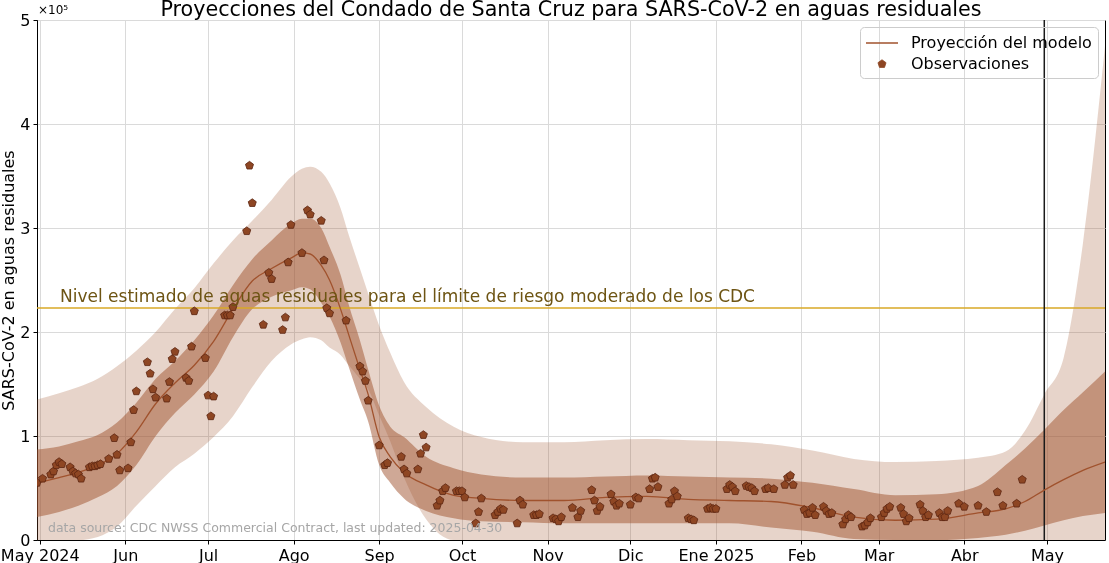 This screenshot has height=563, width=1109. Describe the element at coordinates (25, 124) in the screenshot. I see `y-tick-label: 4` at that location.